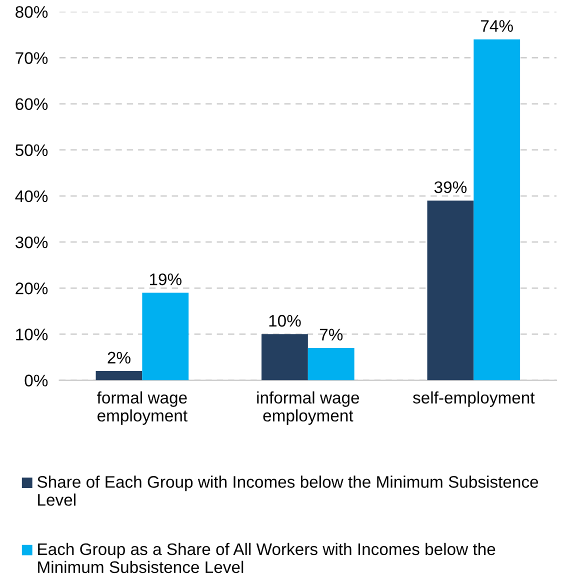 The width and height of the screenshot is (565, 585). I want to click on x-tick-label: formal wage employment, so click(142, 408).